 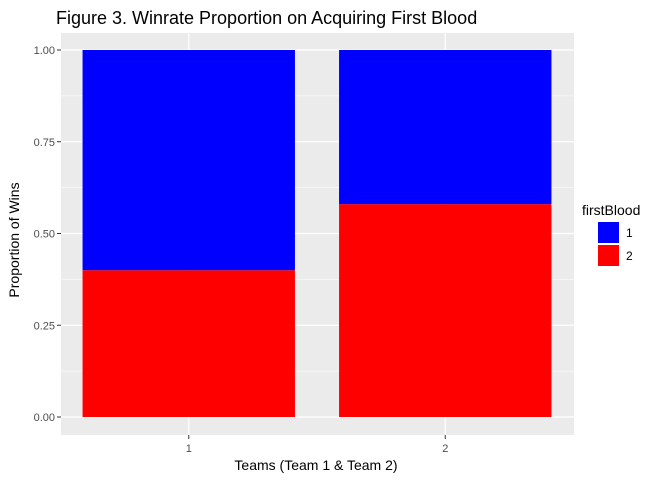 I want to click on y-axis-ticks: 0.00 0.25 0.50 0.75 1.00, so click(x=47, y=234).